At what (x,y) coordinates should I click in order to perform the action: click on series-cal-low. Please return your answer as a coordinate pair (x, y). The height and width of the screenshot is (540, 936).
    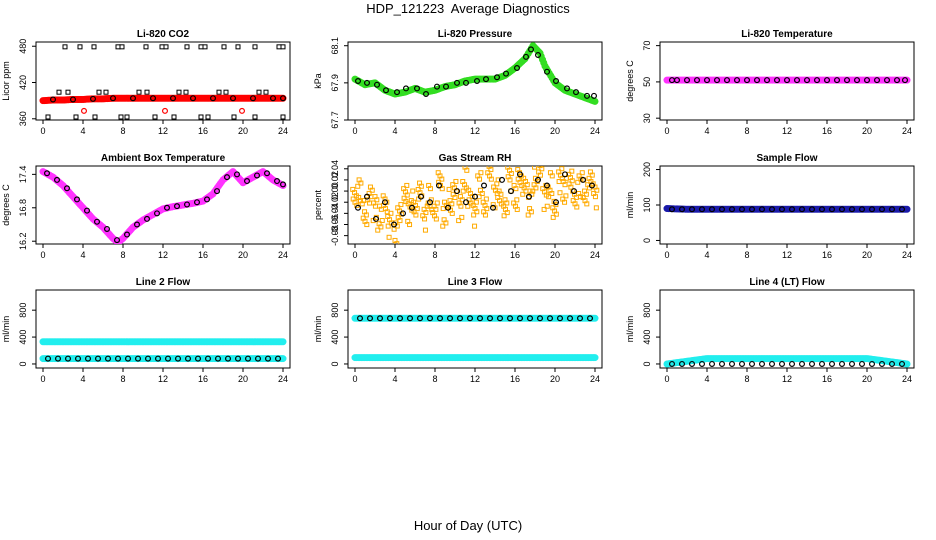
    Looking at the image, I should click on (165, 117).